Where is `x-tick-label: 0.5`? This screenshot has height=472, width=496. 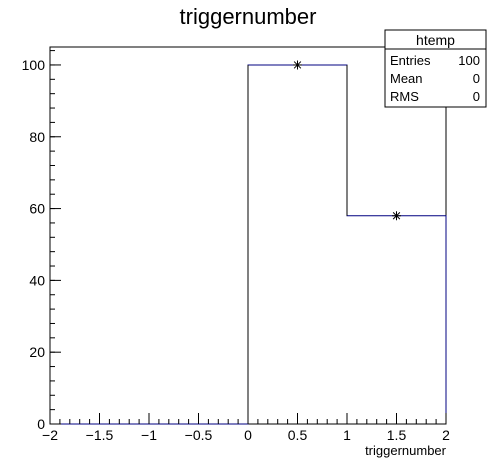
x-tick-label: 0.5 is located at coordinates (298, 435).